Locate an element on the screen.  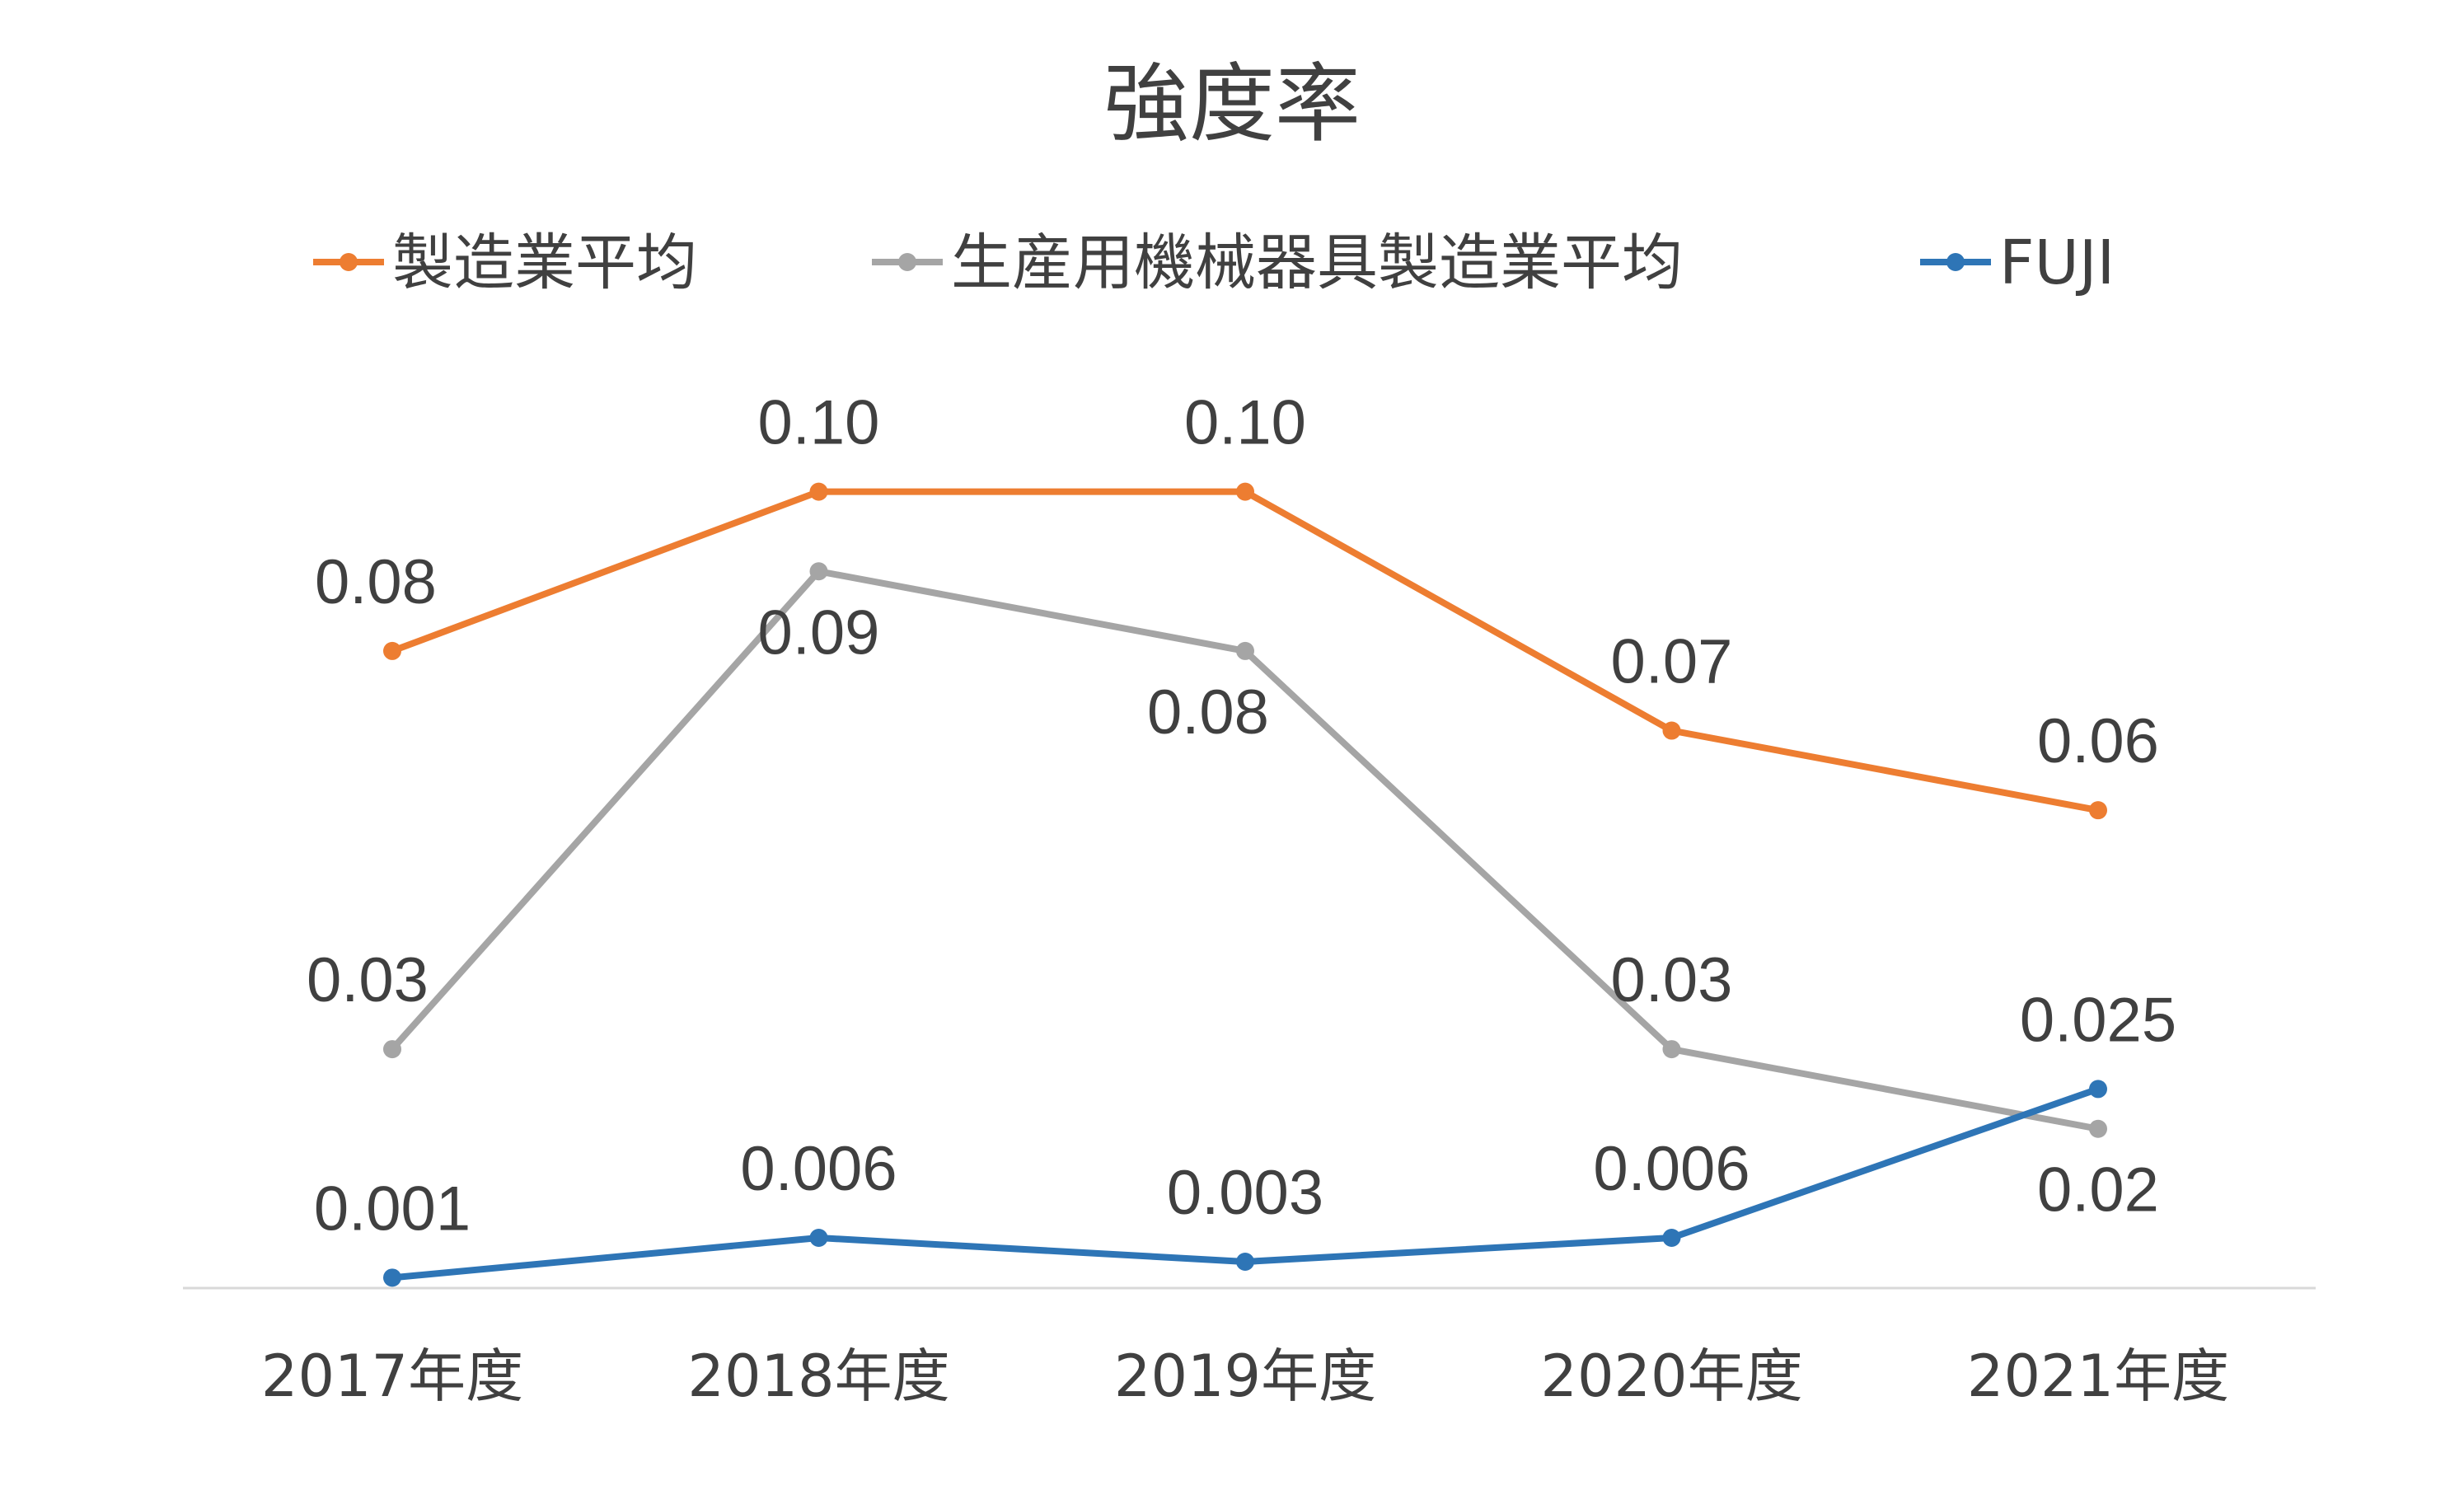
legend-item-series-1: 生産用機械器具製造業平均 is located at coordinates (1278, 262).